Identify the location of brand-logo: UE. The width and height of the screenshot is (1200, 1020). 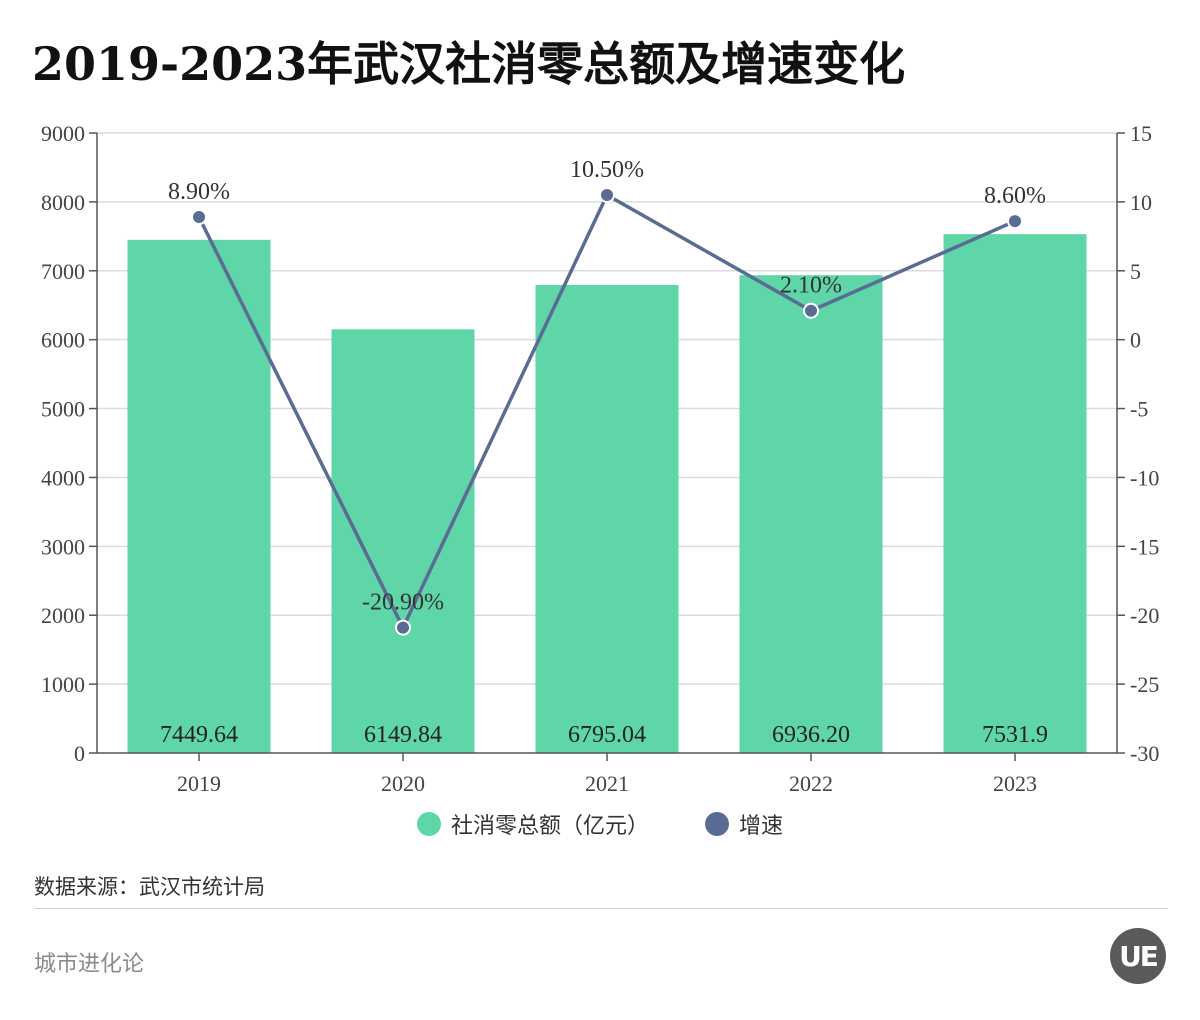
(1138, 956).